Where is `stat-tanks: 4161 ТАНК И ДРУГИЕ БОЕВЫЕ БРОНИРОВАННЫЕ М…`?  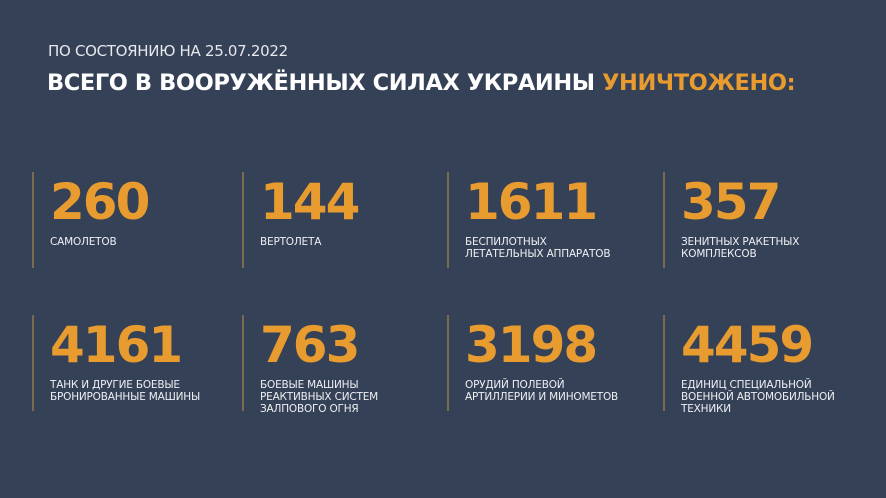
stat-tanks: 4161 ТАНК И ДРУГИЕ БОЕВЫЕ БРОНИРОВАННЫЕ М… is located at coordinates (116, 363).